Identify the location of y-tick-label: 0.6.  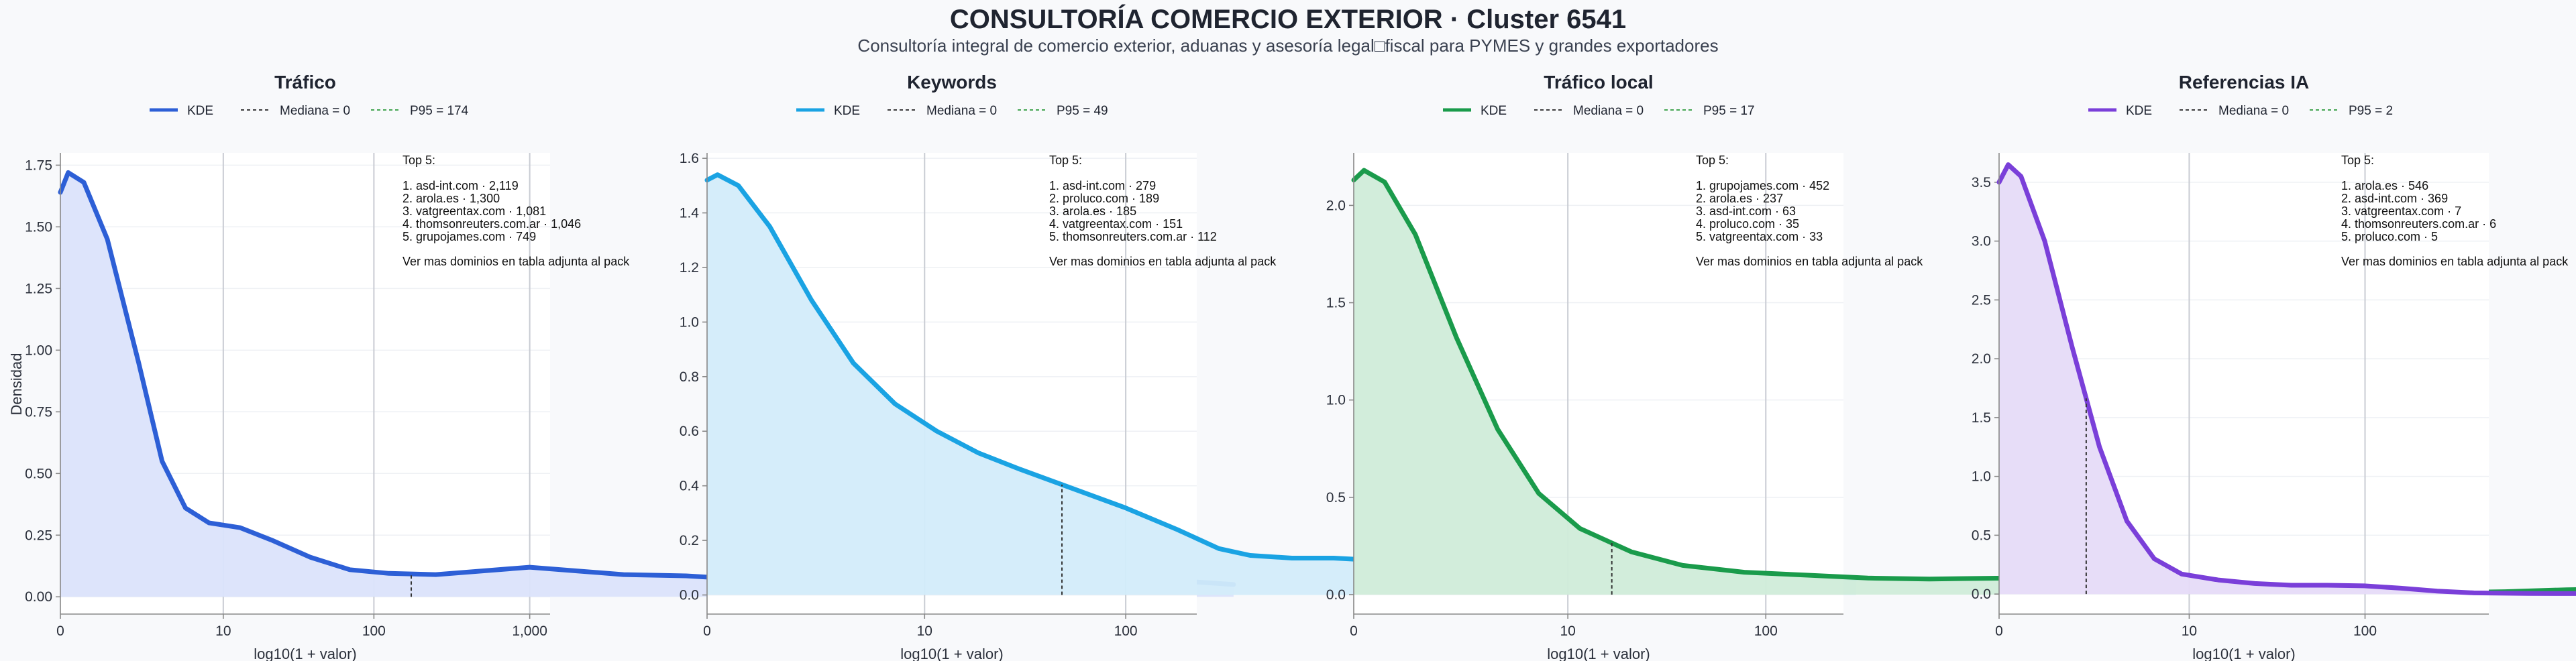
(689, 431).